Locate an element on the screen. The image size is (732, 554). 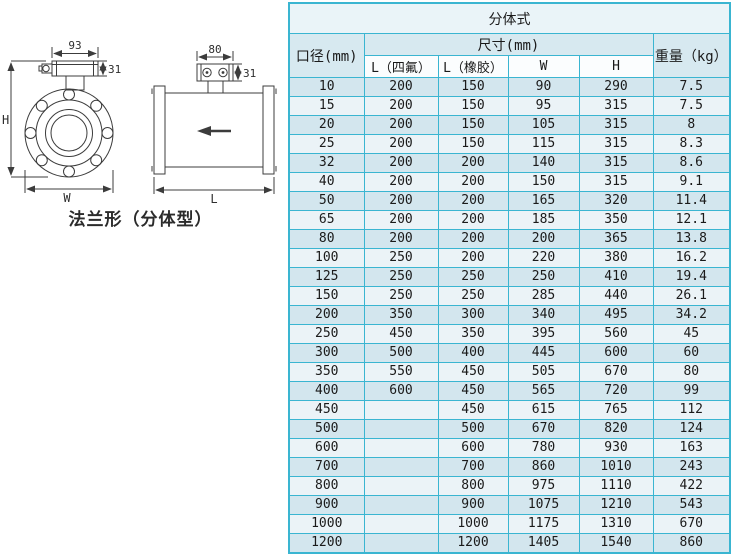
dim-93-label: 93 is located at coordinates (74, 45).